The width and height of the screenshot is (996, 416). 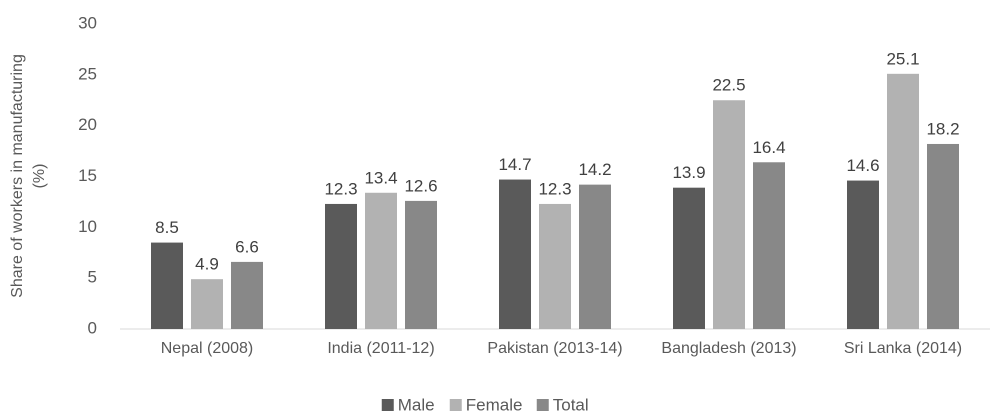 What do you see at coordinates (87, 124) in the screenshot?
I see `y-tick-label: 20` at bounding box center [87, 124].